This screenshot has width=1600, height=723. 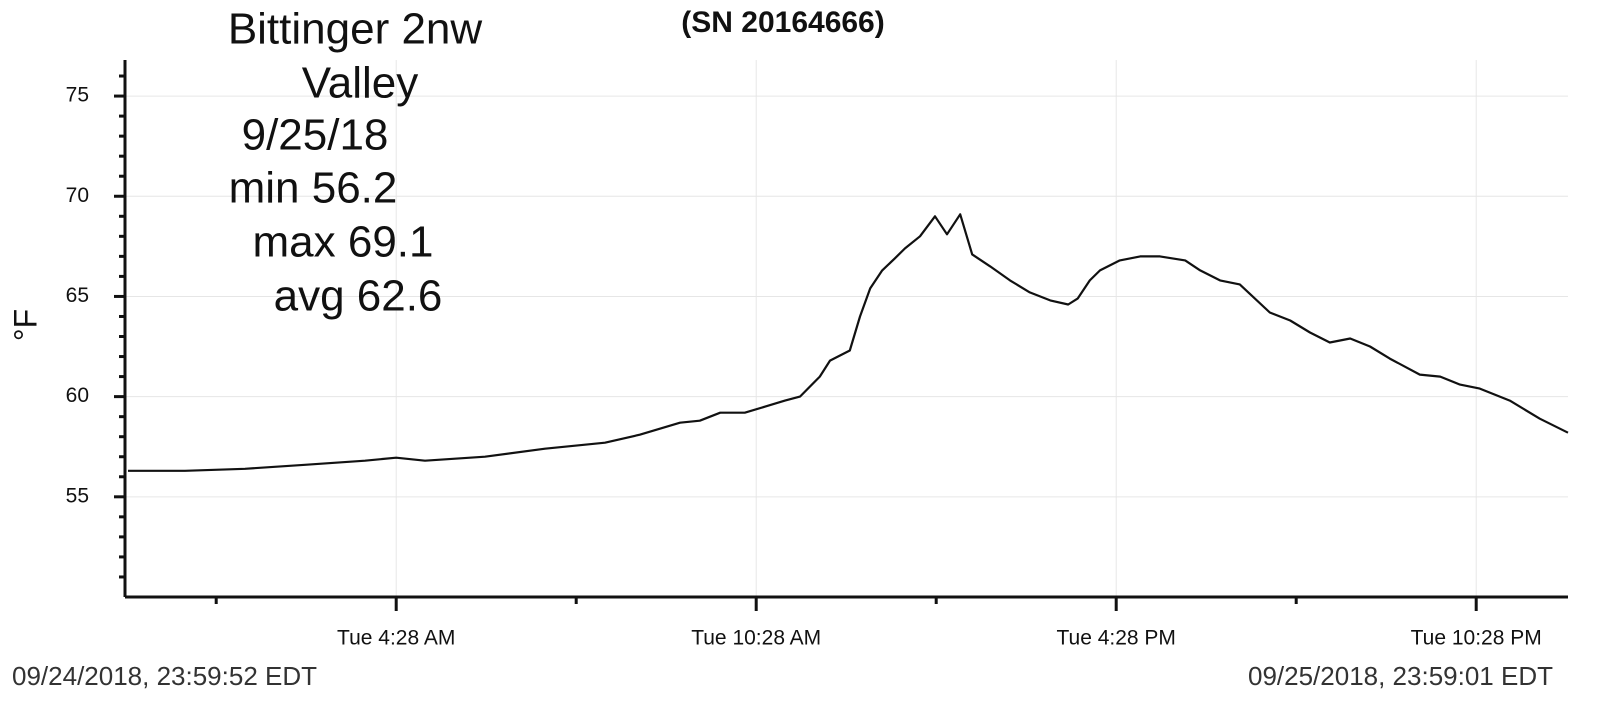 I want to click on y-tick-label: 75, so click(x=77, y=95).